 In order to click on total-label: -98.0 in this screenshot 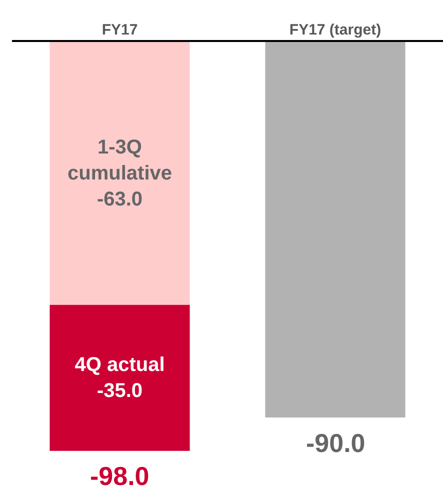, I will do `click(120, 476)`.